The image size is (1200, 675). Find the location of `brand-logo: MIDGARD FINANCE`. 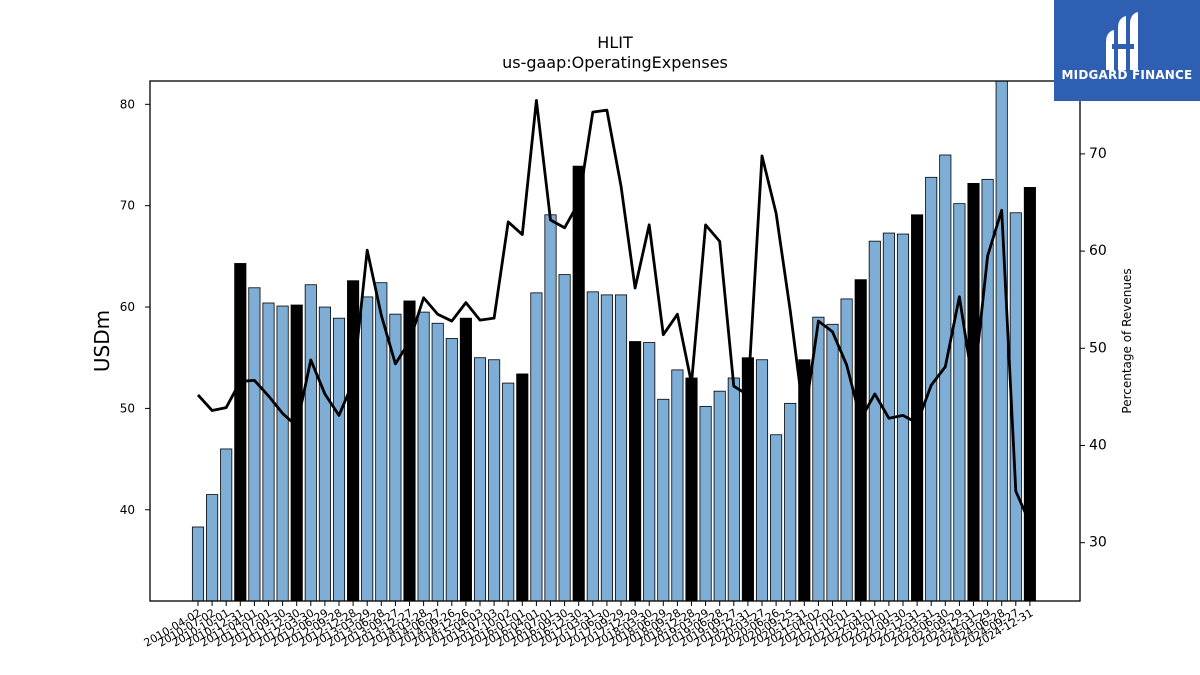

brand-logo: MIDGARD FINANCE is located at coordinates (1127, 50).